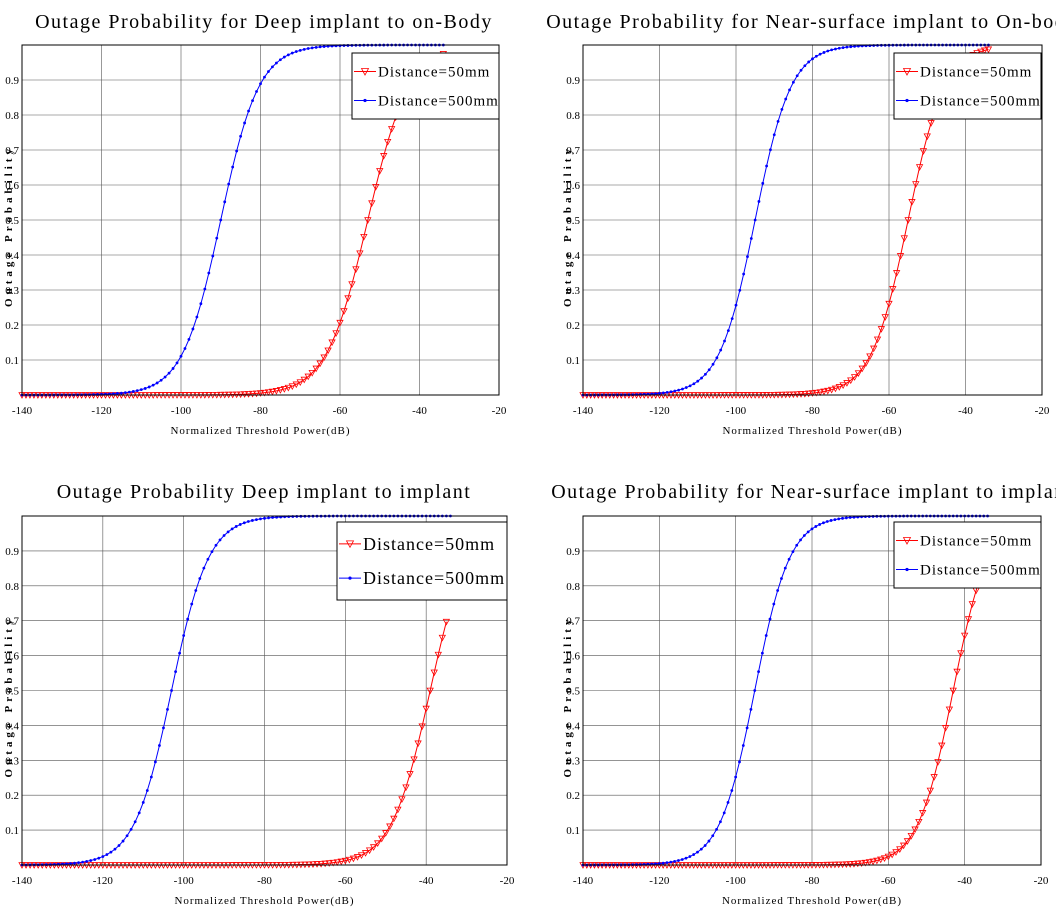 Image resolution: width=1056 pixels, height=917 pixels. I want to click on y-tick-label: 0.2, so click(12, 796).